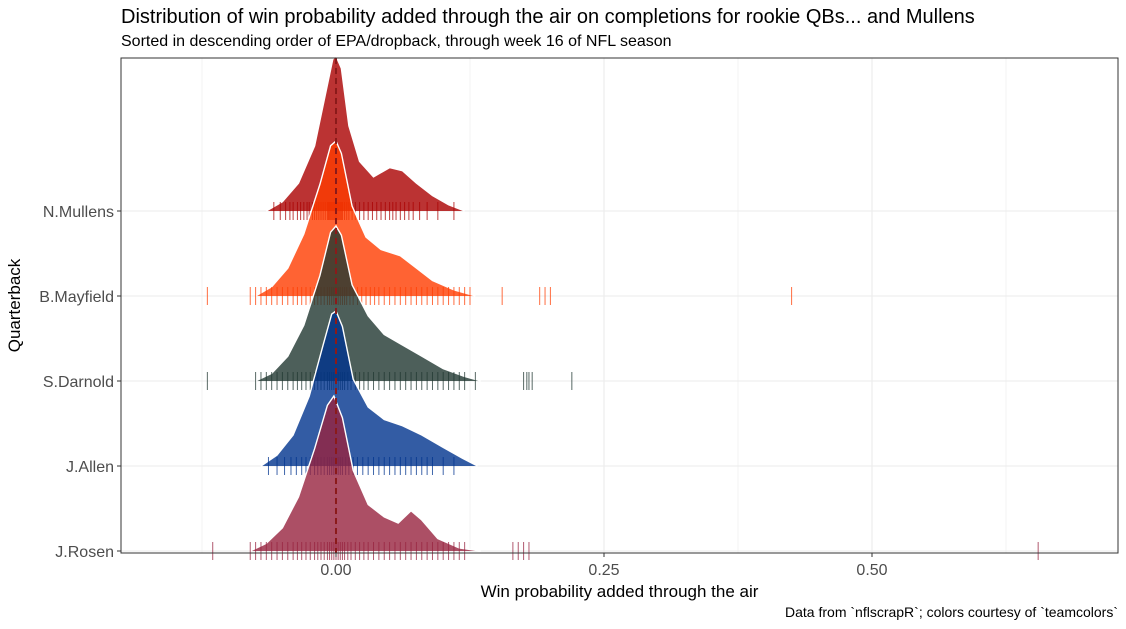 Image resolution: width=1126 pixels, height=629 pixels. Describe the element at coordinates (603, 570) in the screenshot. I see `x-tick-label: 0.25` at that location.